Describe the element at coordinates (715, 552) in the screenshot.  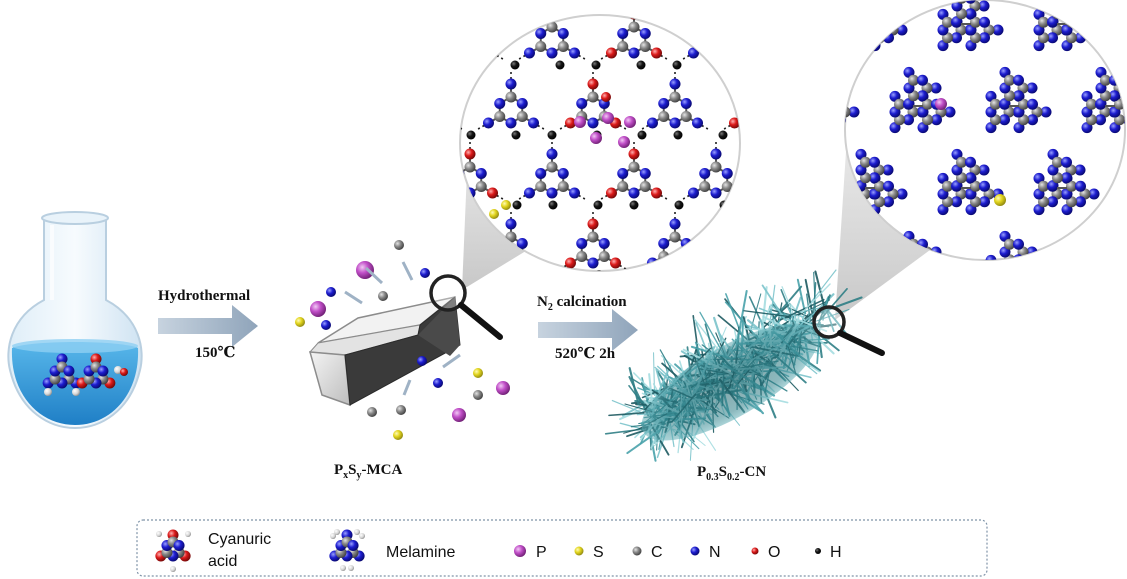
I see `legend-n-label: N` at that location.